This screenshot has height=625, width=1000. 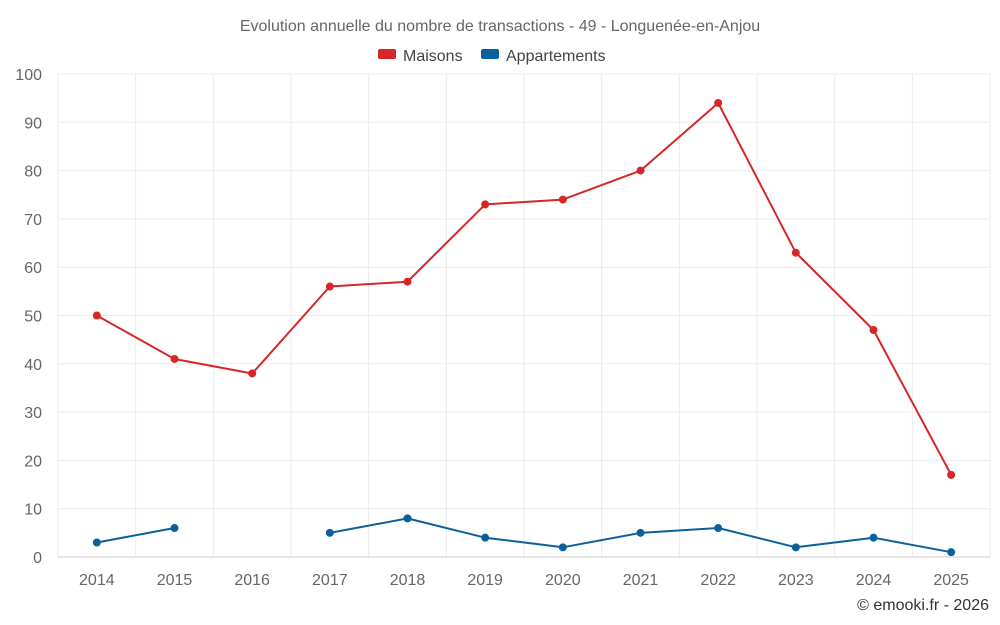 I want to click on point-appartements-2017, so click(x=329, y=532).